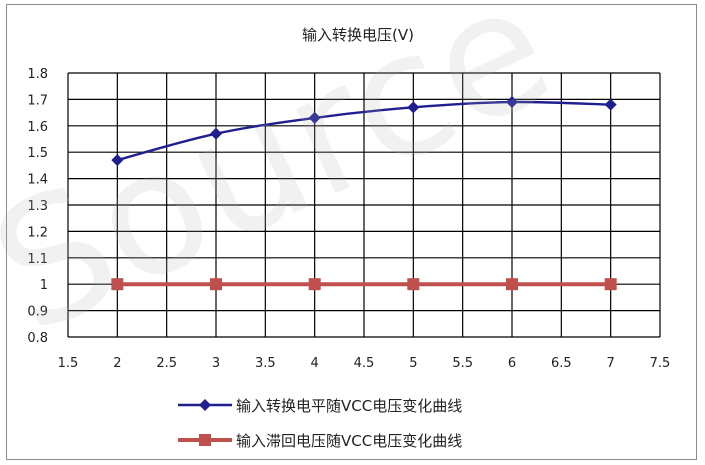  What do you see at coordinates (37, 259) in the screenshot?
I see `y-tick-label: 1.1` at bounding box center [37, 259].